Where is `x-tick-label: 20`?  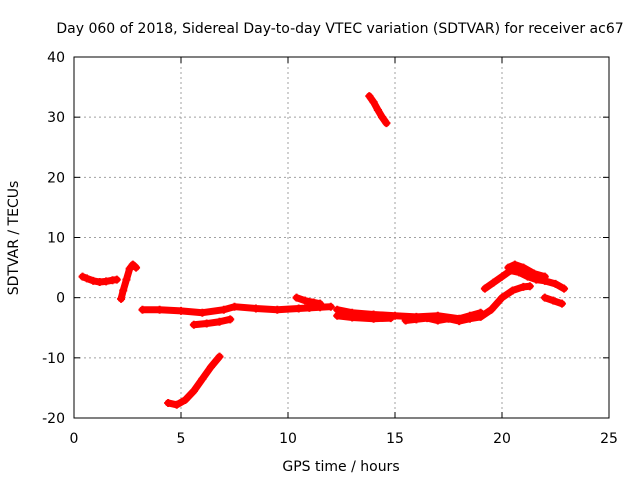 x-tick-label: 20 is located at coordinates (502, 439).